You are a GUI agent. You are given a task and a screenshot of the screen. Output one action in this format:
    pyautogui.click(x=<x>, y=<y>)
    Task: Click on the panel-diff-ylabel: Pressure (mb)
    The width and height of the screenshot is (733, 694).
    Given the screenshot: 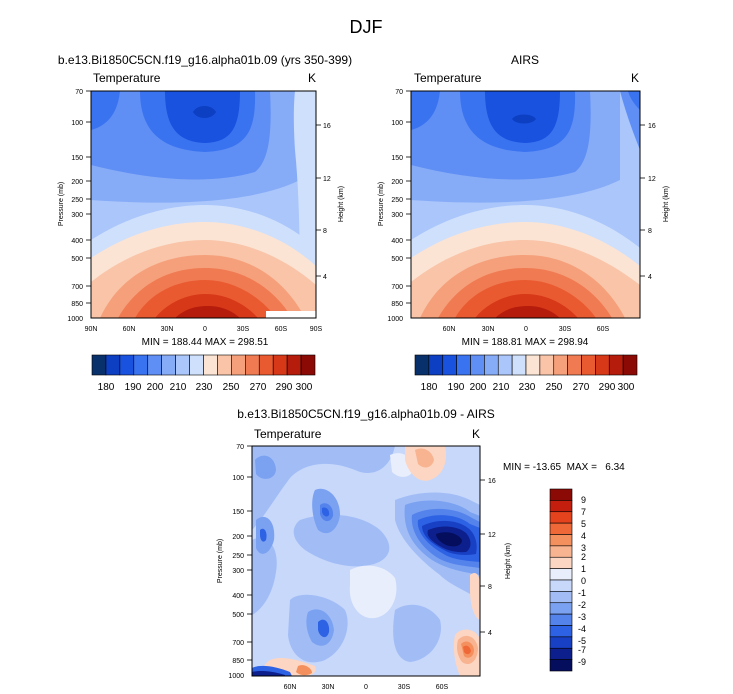 What is the action you would take?
    pyautogui.click(x=220, y=561)
    